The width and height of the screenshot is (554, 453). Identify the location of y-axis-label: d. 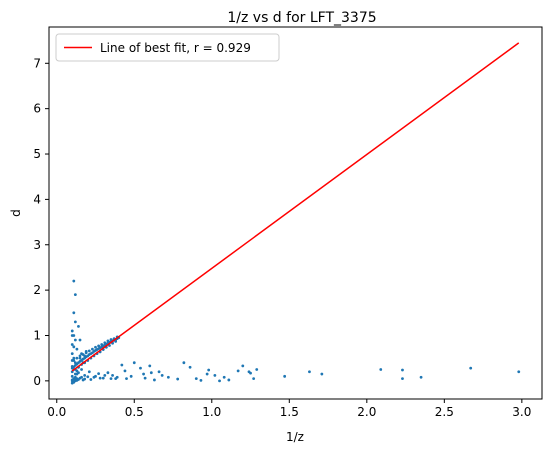
(16, 213).